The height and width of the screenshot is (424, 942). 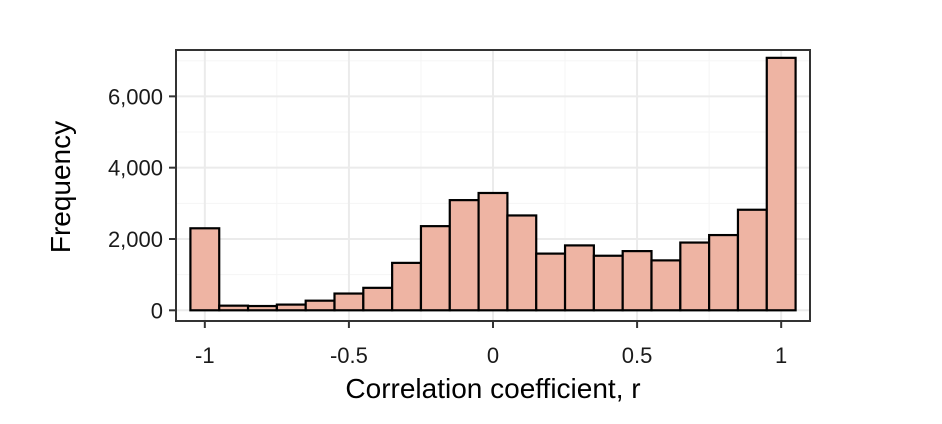 I want to click on y-tick-label: 6,000, so click(x=135, y=96).